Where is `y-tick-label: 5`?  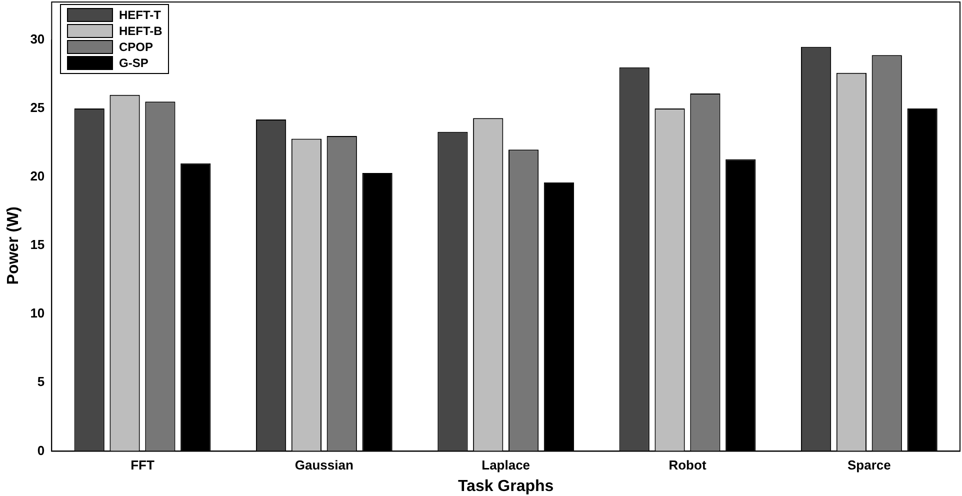 y-tick-label: 5 is located at coordinates (41, 382).